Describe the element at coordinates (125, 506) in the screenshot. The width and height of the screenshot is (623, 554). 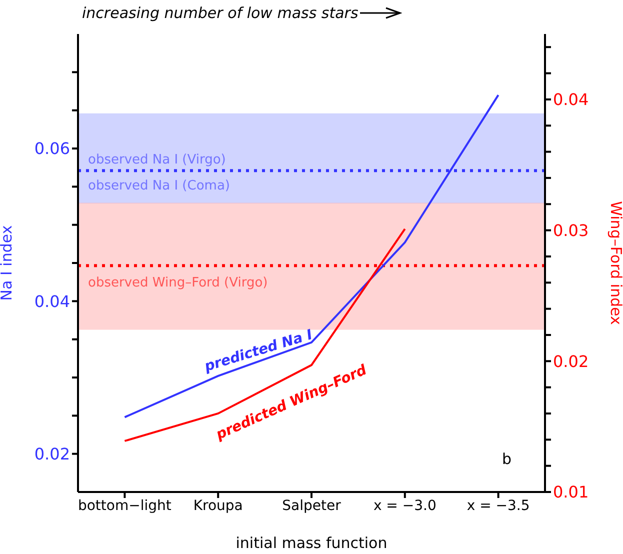
I see `x-tick-label: bottom−light` at that location.